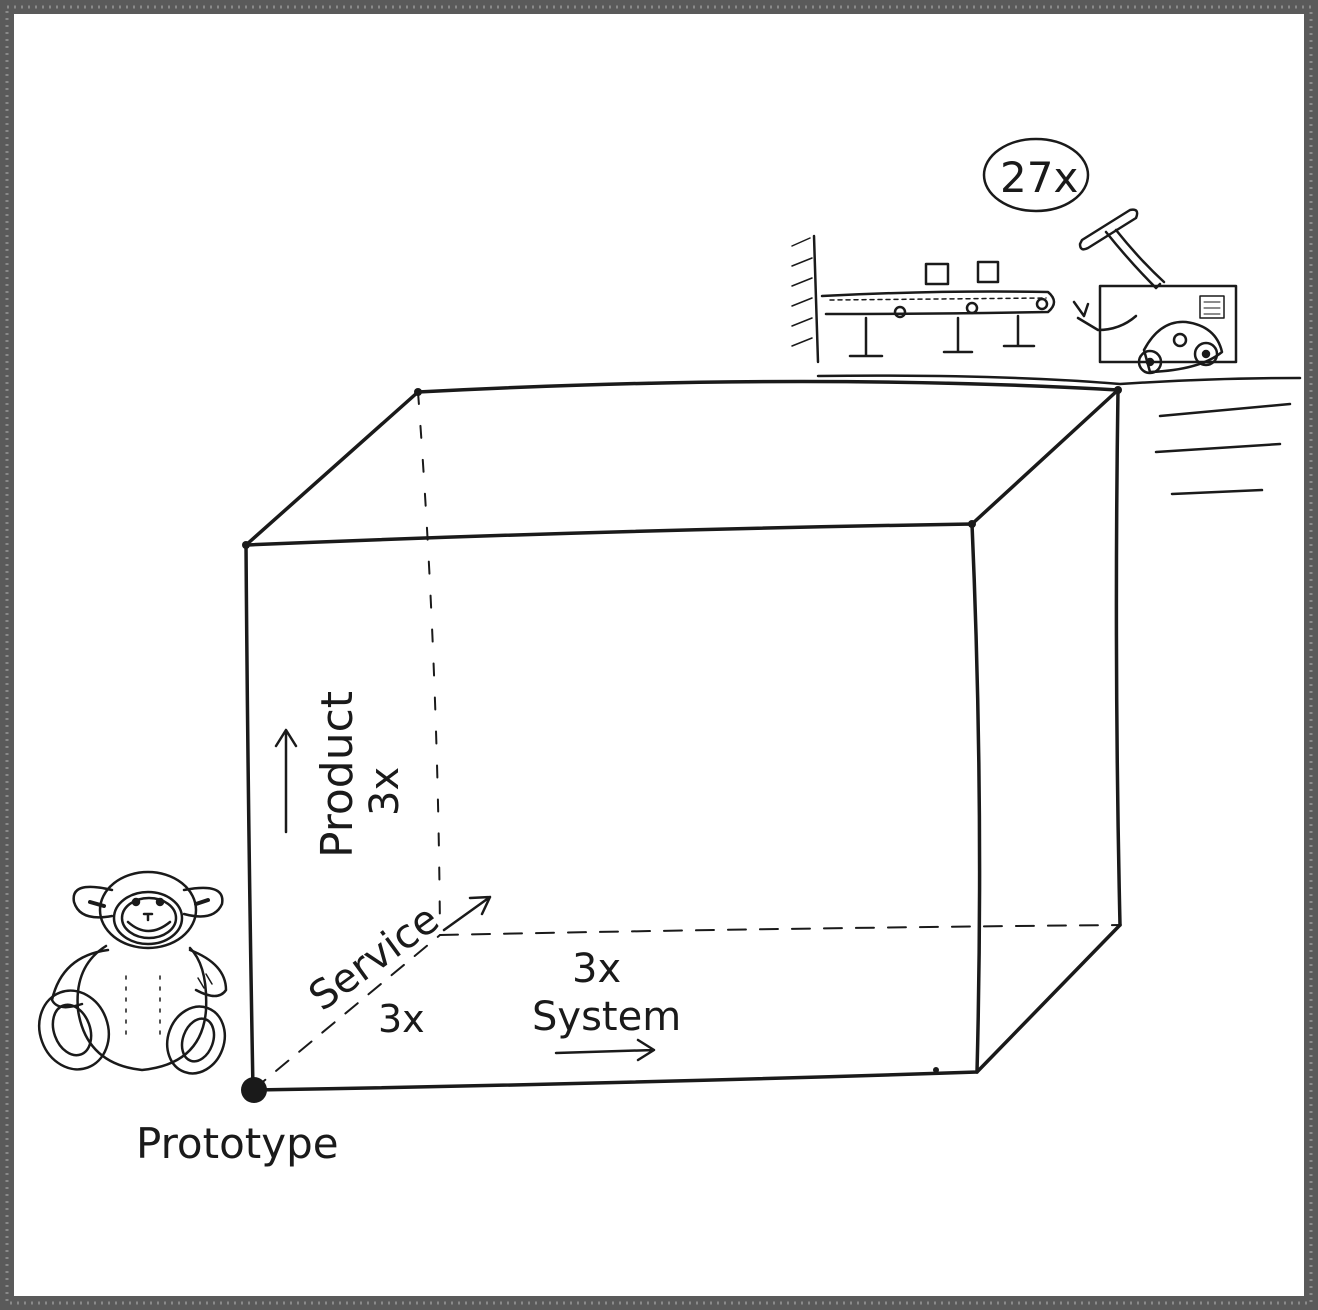  I want to click on prototype-label: Prototype, so click(237, 1143).